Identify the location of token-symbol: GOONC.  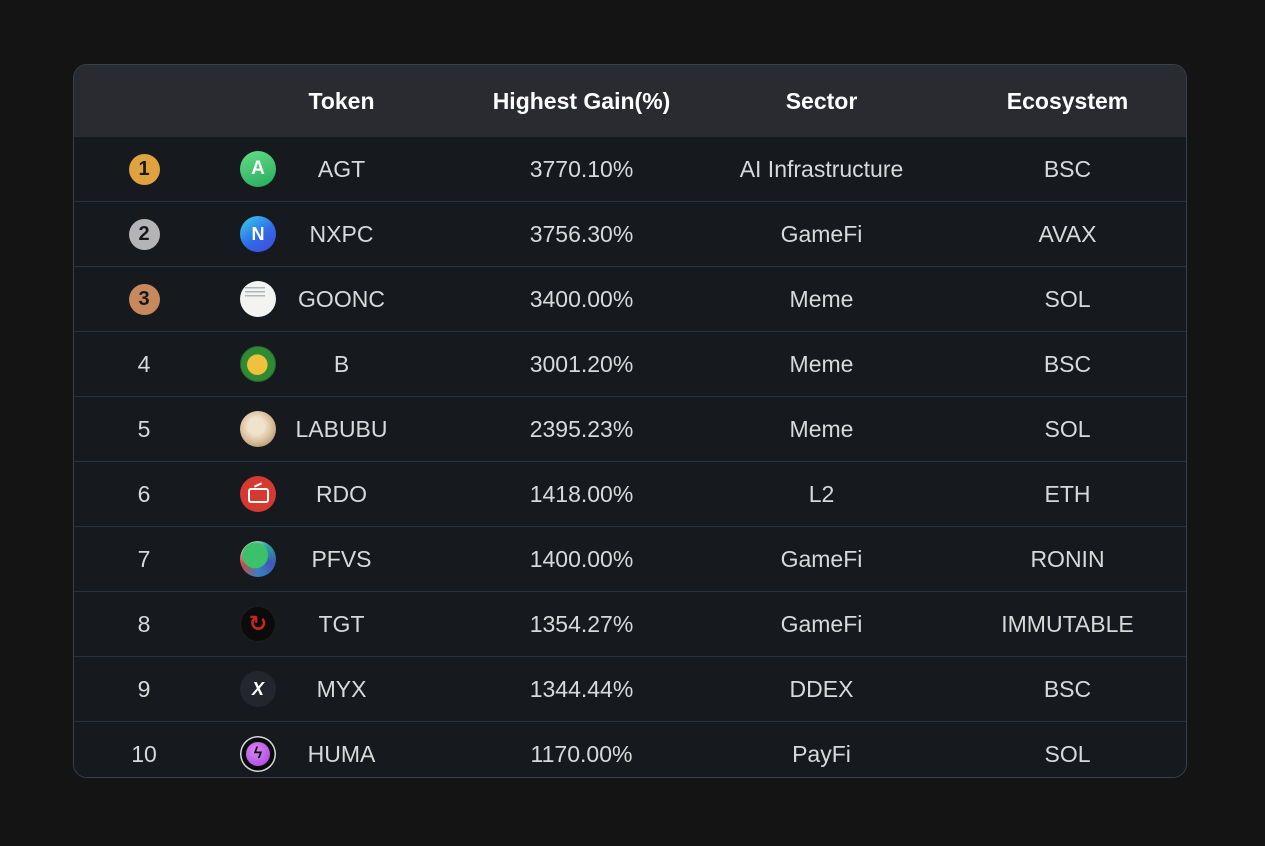
(341, 298).